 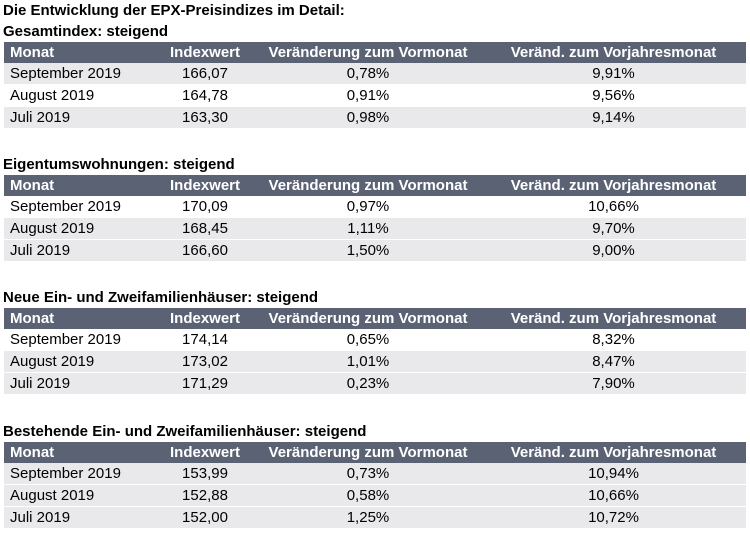 I want to click on table-row: September 2019 174,14 0,65% 8,32%, so click(x=375, y=340).